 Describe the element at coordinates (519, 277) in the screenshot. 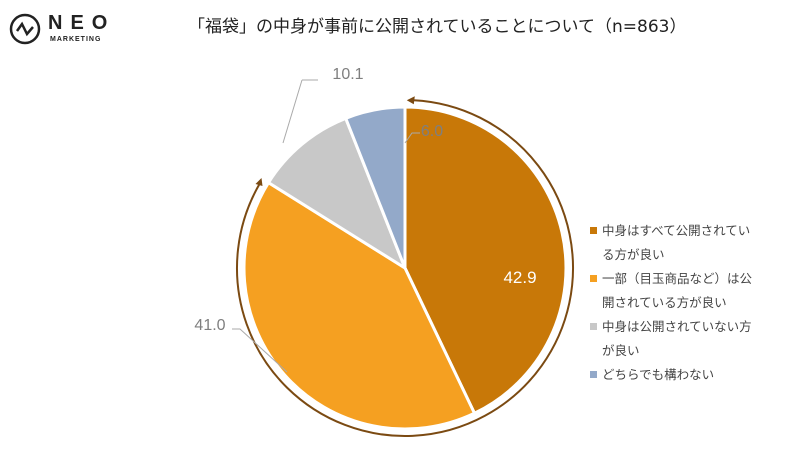

I see `data-label: 42.9` at that location.